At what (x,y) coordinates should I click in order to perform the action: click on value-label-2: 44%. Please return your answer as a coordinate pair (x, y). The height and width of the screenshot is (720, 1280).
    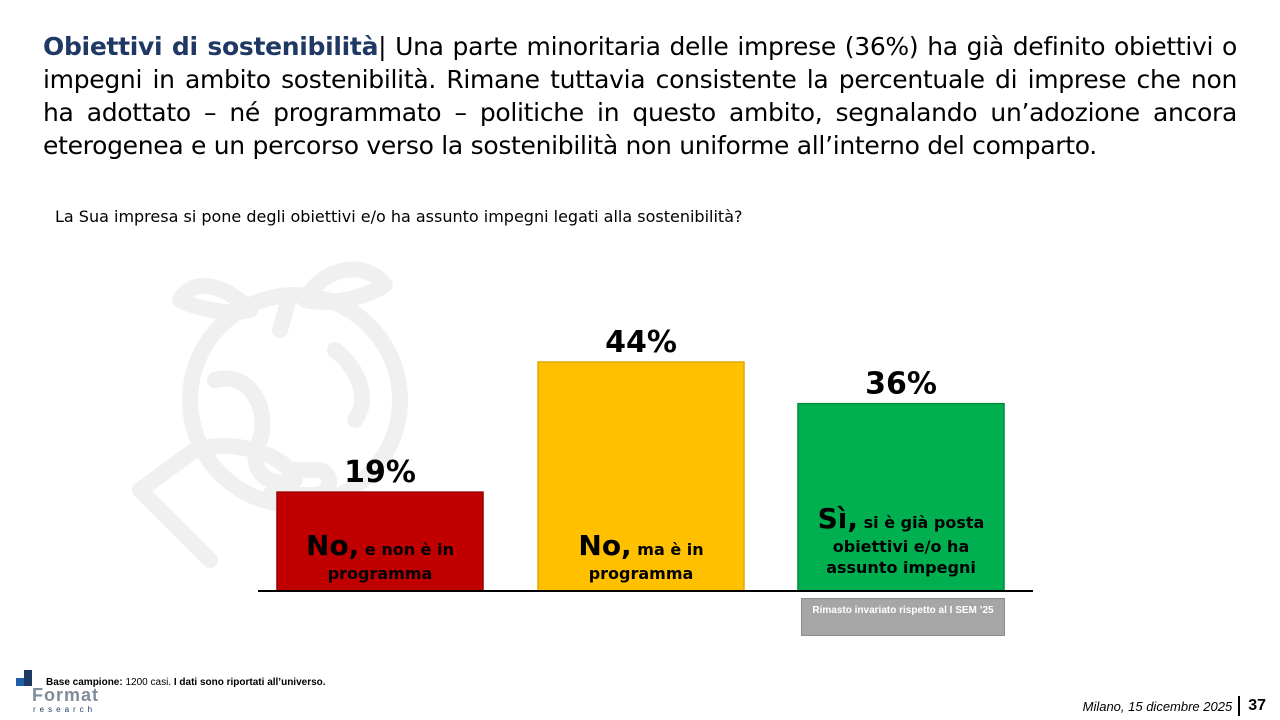
    Looking at the image, I should click on (641, 342).